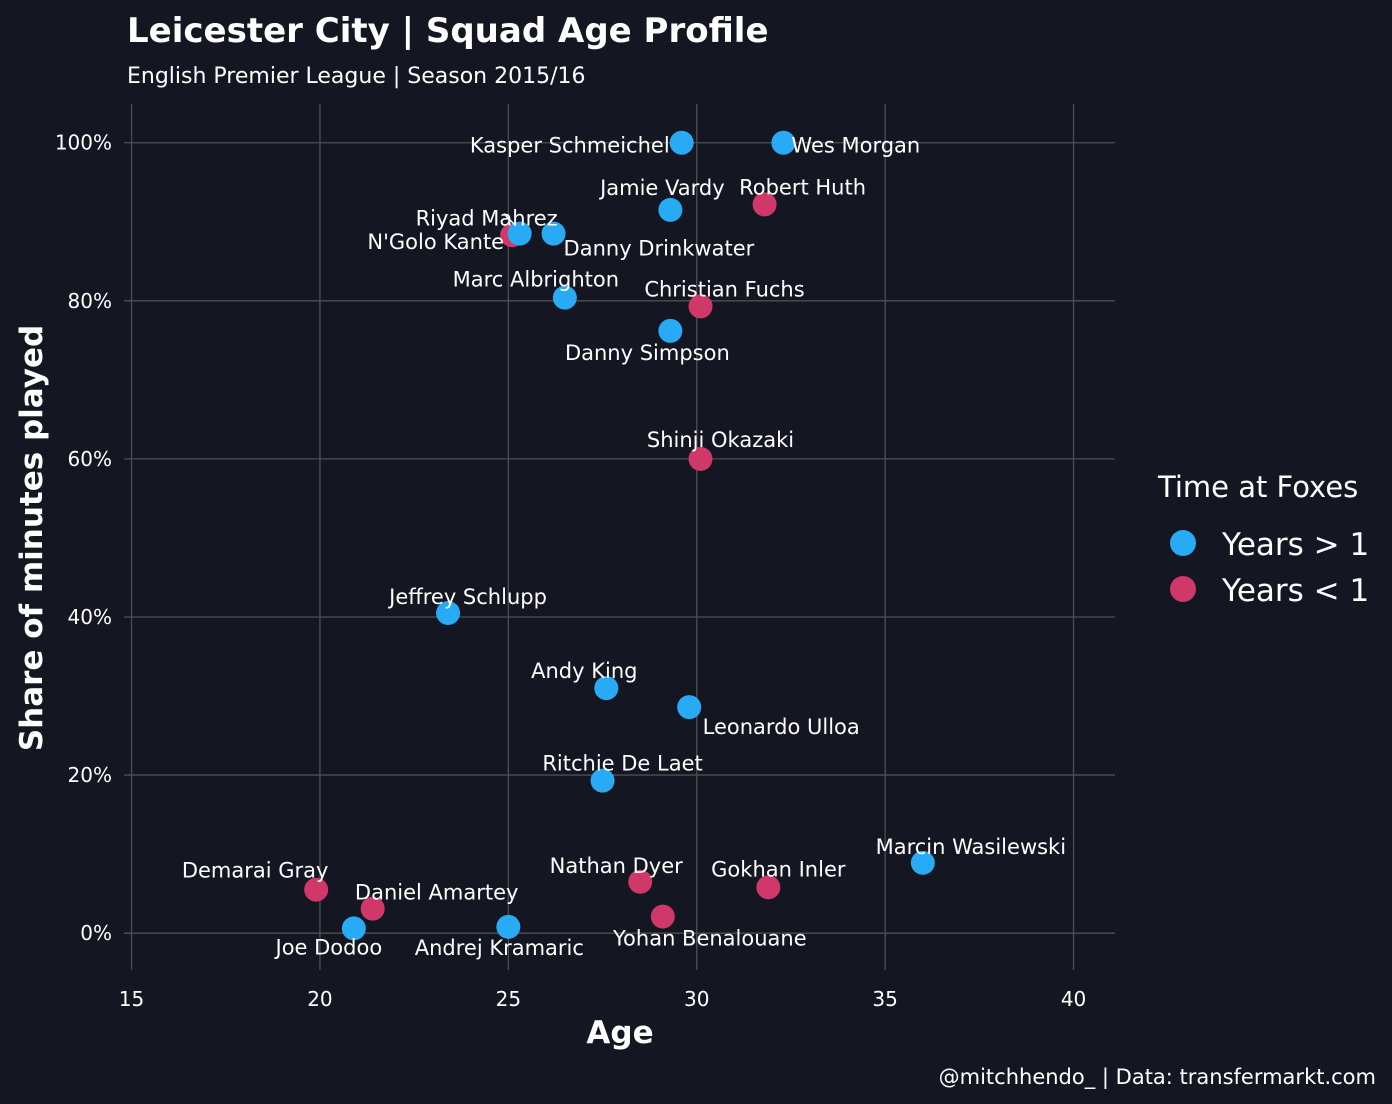  Describe the element at coordinates (499, 948) in the screenshot. I see `label-andrej-kramaric: Andrej Kramaric` at that location.